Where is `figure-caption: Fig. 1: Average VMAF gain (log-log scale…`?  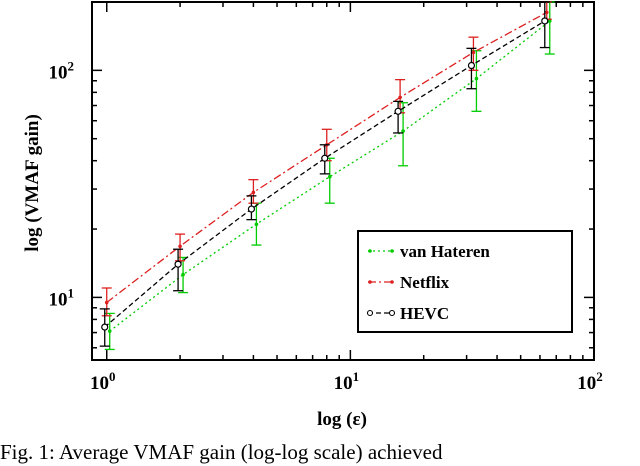 figure-caption: Fig. 1: Average VMAF gain (log-log scale… is located at coordinates (221, 452).